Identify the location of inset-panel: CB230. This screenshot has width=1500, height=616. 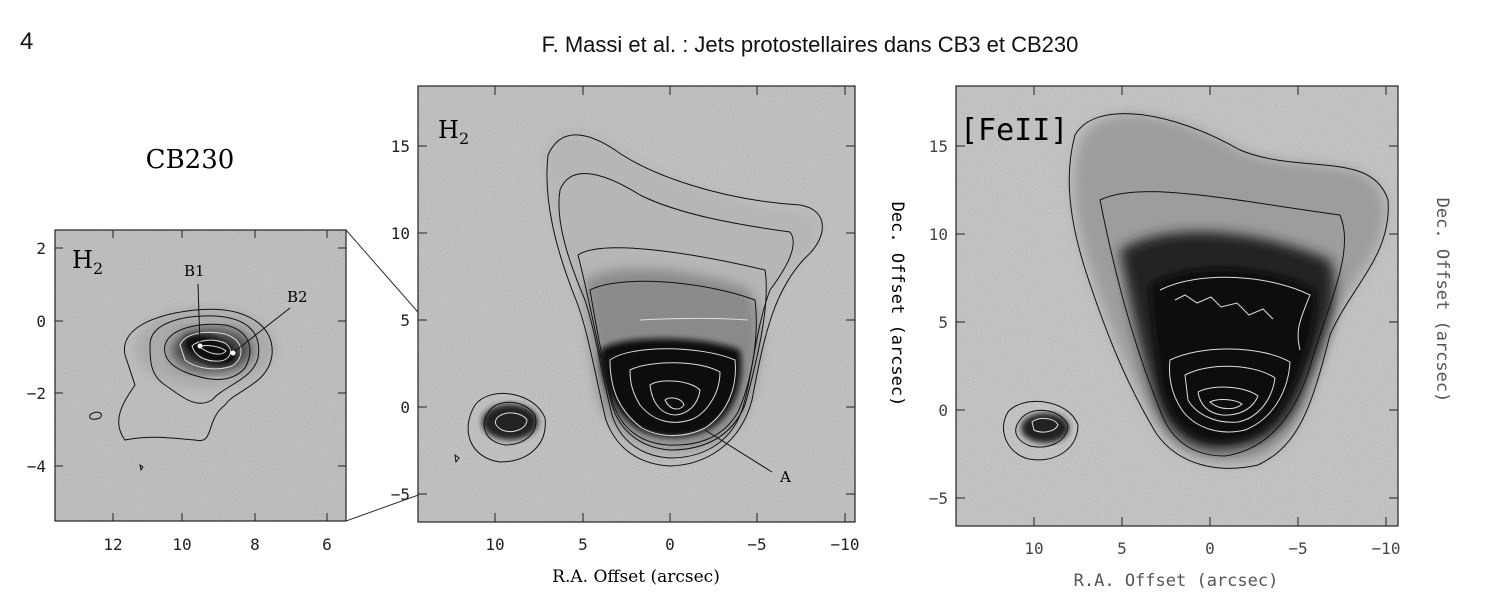
(187, 349).